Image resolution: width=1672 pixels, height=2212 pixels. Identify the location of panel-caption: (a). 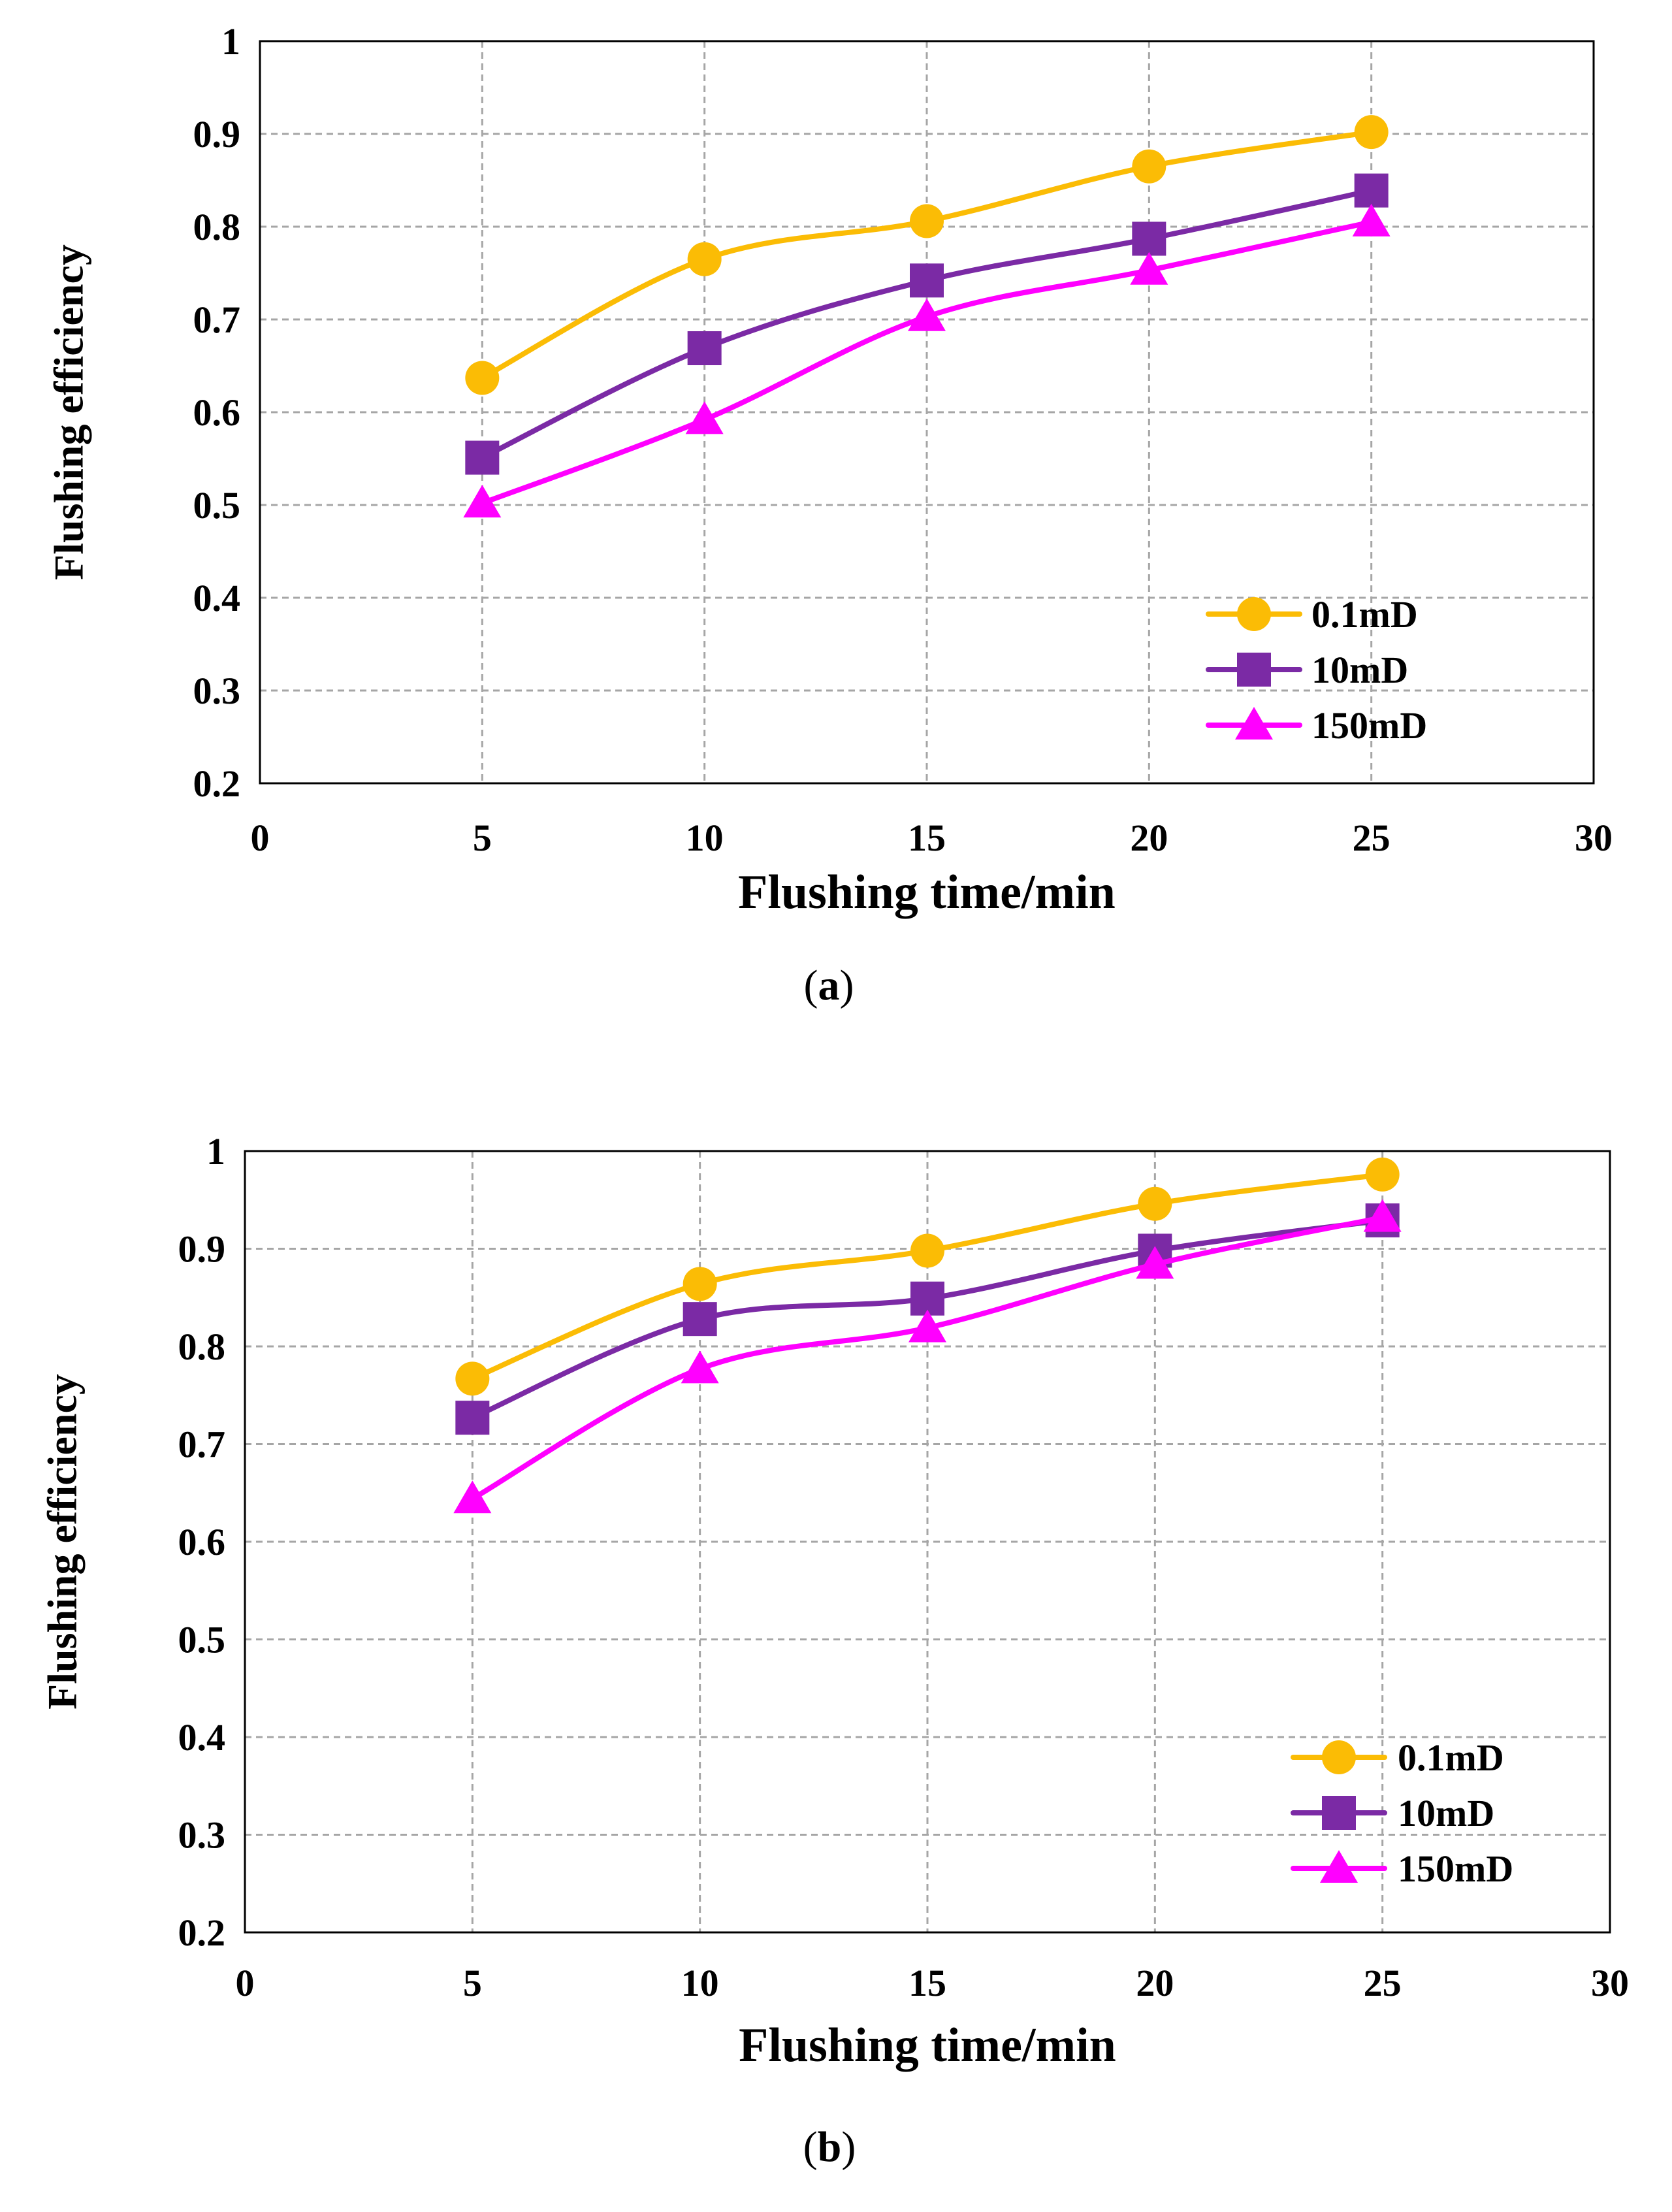
(829, 986).